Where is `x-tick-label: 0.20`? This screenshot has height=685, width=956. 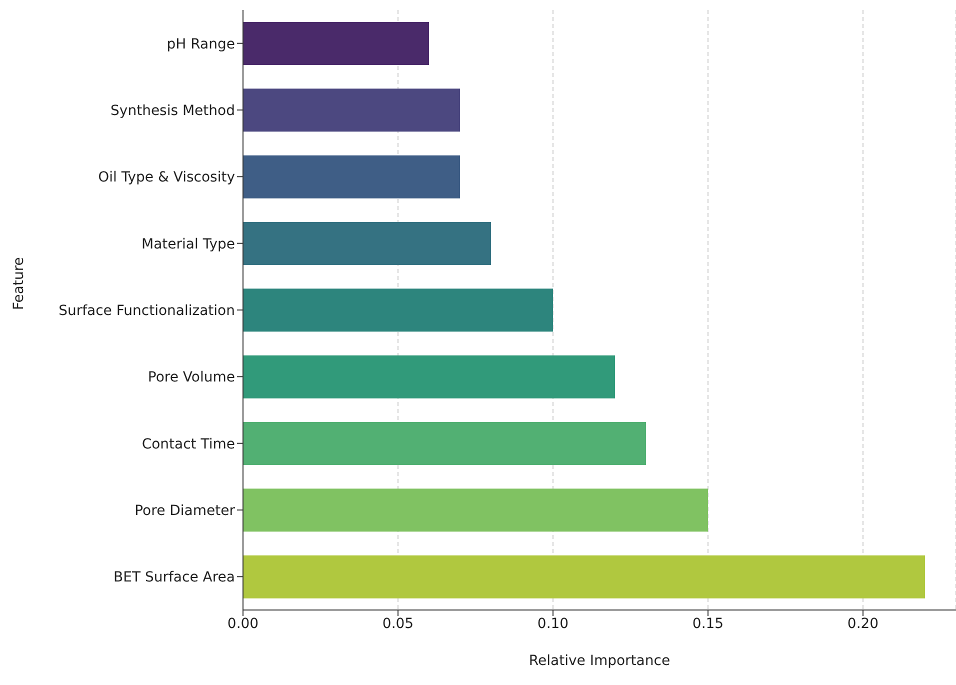 x-tick-label: 0.20 is located at coordinates (863, 624).